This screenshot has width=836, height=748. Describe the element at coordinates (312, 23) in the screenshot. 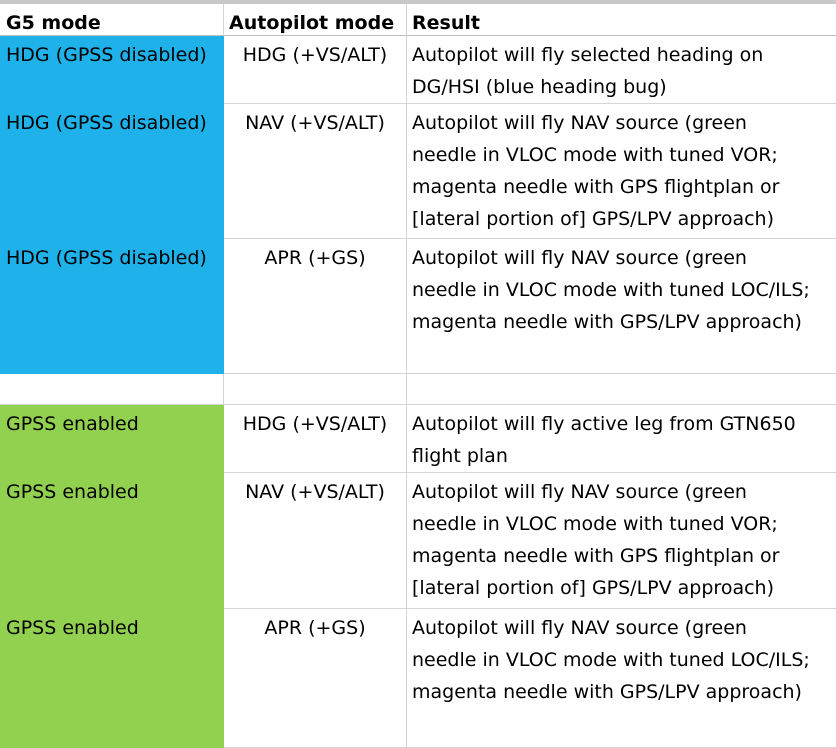

I see `header-label-autopilot-mode: Autopilot mode` at that location.